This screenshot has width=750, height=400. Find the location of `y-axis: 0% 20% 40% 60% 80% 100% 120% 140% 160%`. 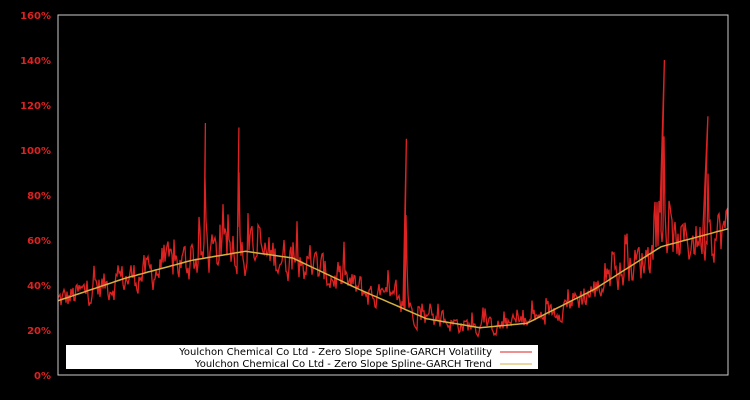

y-axis: 0% 20% 40% 60% 80% 100% 120% 140% 160% is located at coordinates (35, 196).